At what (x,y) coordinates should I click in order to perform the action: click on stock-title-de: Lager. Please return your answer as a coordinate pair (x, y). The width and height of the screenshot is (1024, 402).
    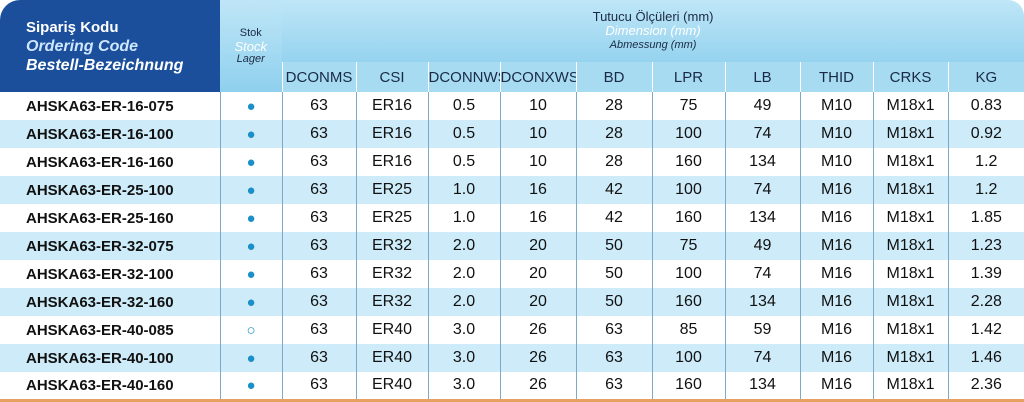
    Looking at the image, I should click on (250, 58).